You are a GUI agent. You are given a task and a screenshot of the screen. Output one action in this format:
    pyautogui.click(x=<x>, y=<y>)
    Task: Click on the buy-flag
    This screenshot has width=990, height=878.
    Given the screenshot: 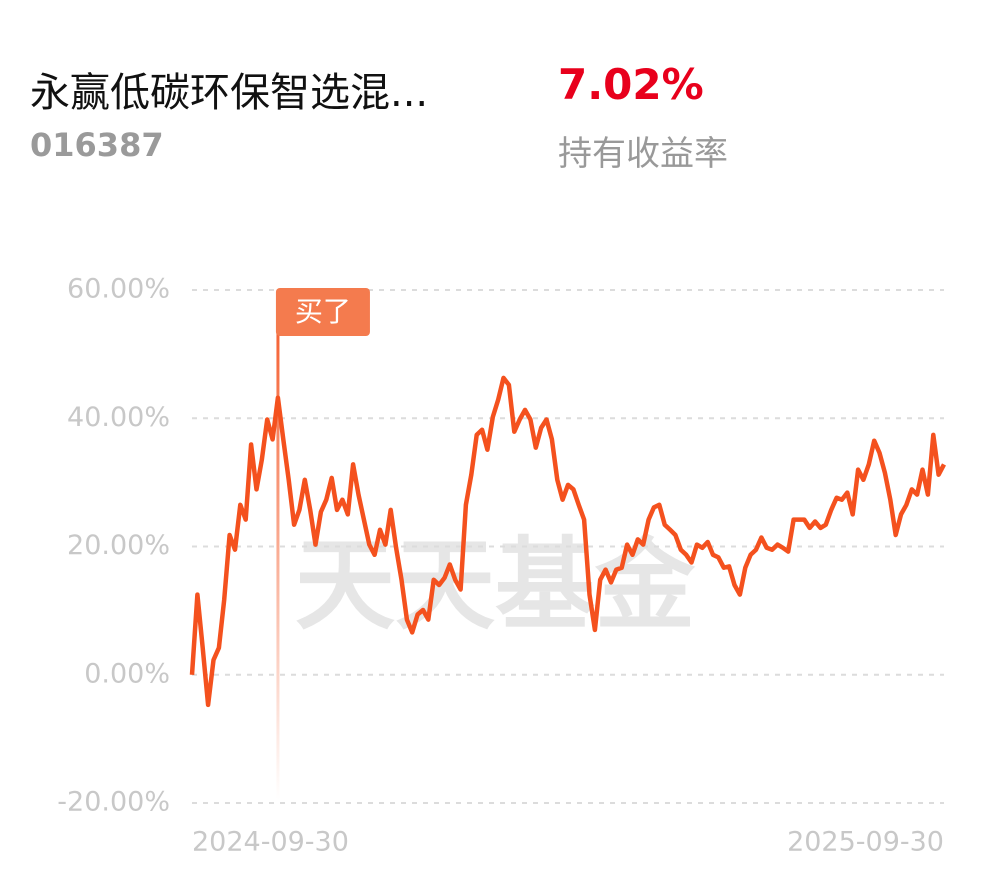 What is the action you would take?
    pyautogui.click(x=322, y=312)
    